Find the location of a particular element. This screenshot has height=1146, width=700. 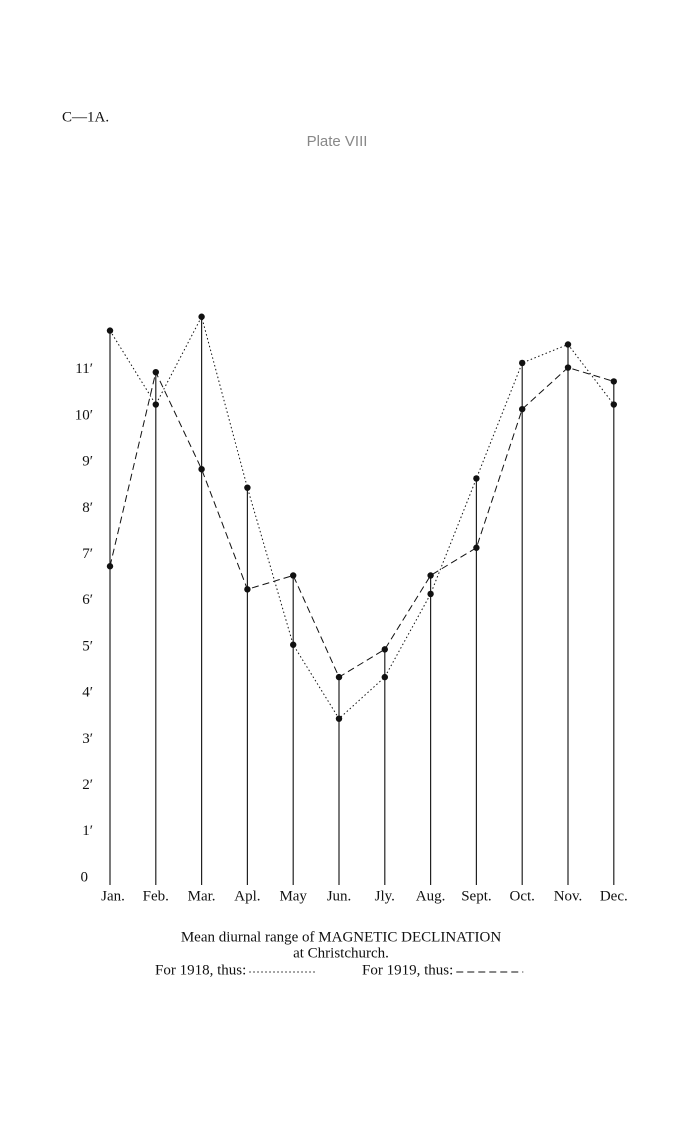

y-tick-label: 1′ is located at coordinates (87, 831).